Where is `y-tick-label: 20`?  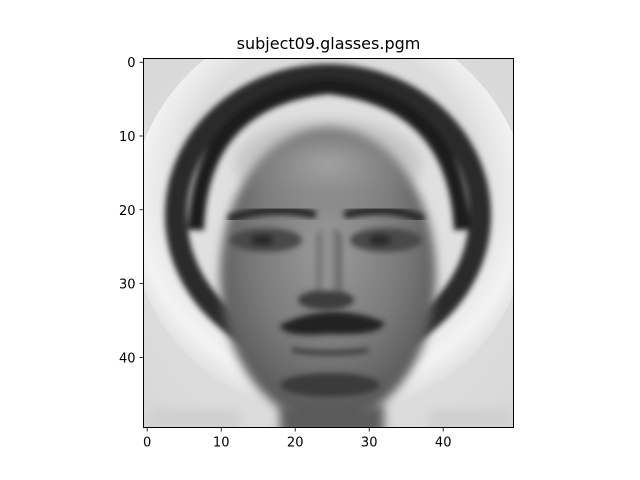
y-tick-label: 20 is located at coordinates (127, 211).